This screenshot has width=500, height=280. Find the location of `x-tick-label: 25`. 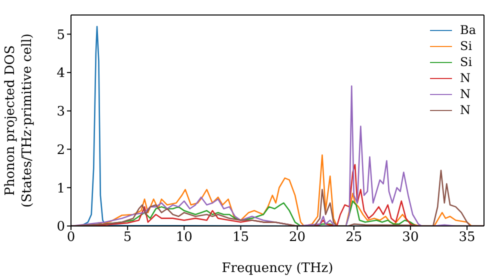

x-tick-label: 25 is located at coordinates (354, 238).